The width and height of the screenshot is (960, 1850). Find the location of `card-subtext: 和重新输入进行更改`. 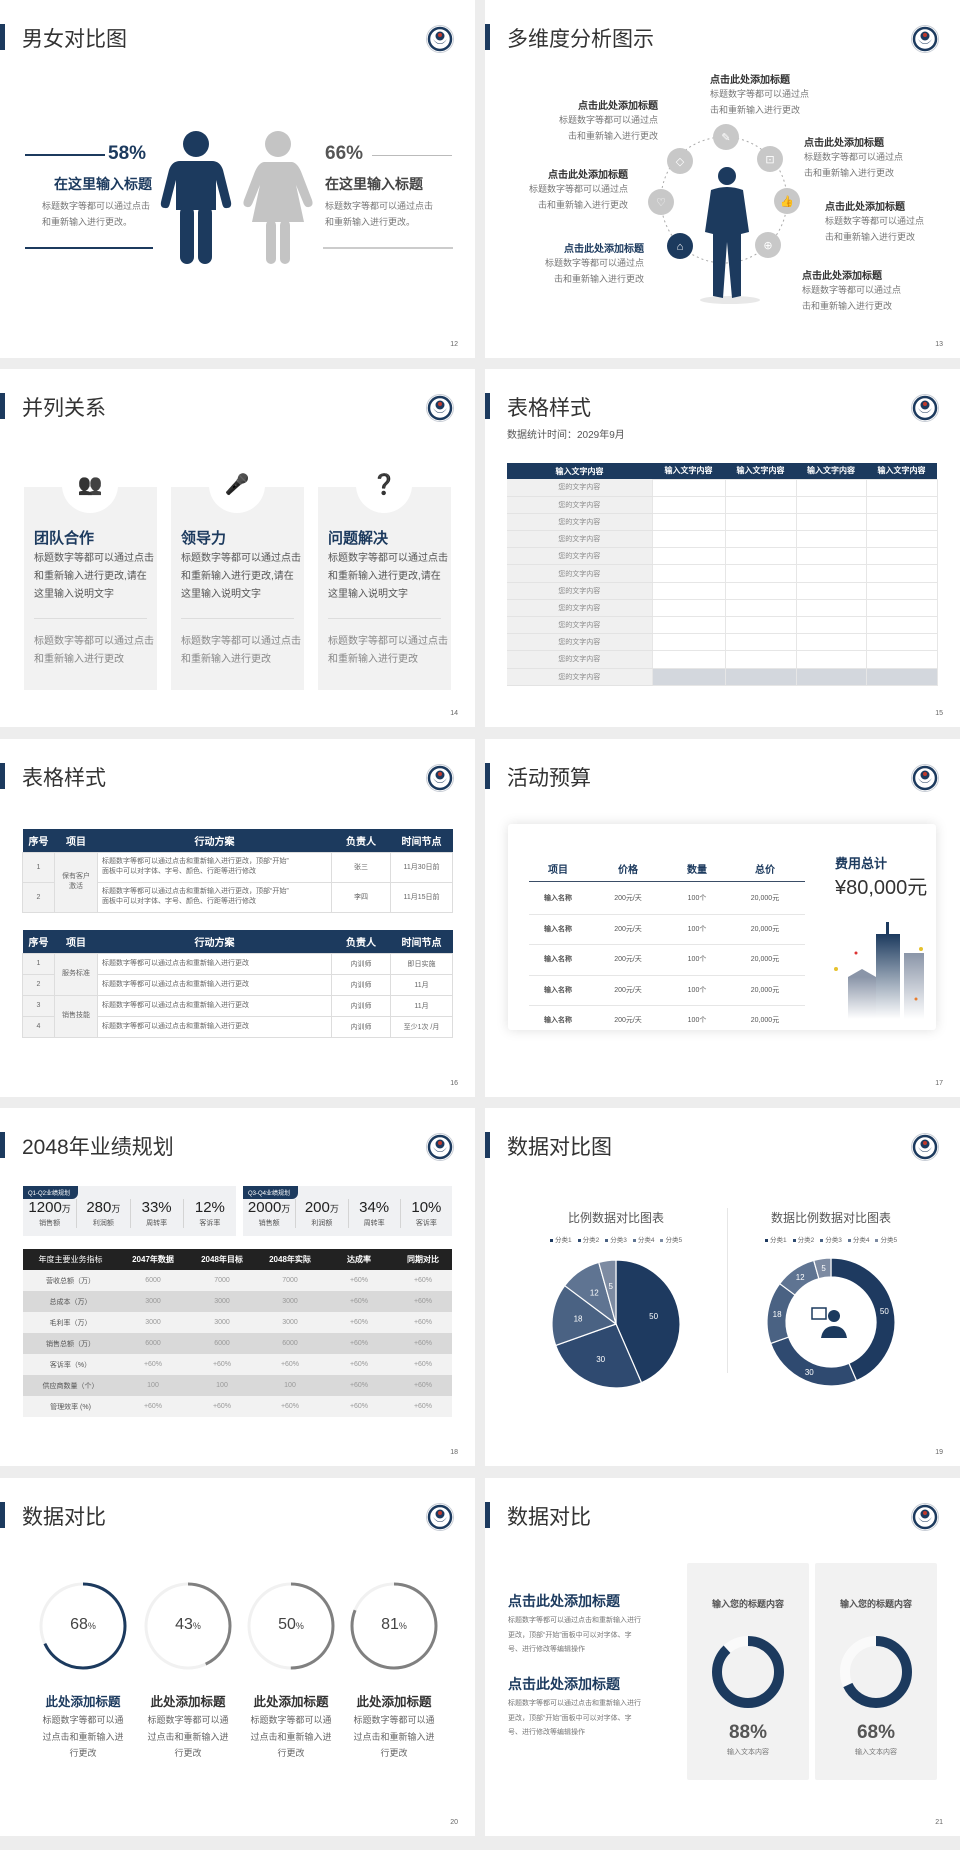

card-subtext: 和重新输入进行更改 is located at coordinates (226, 659).